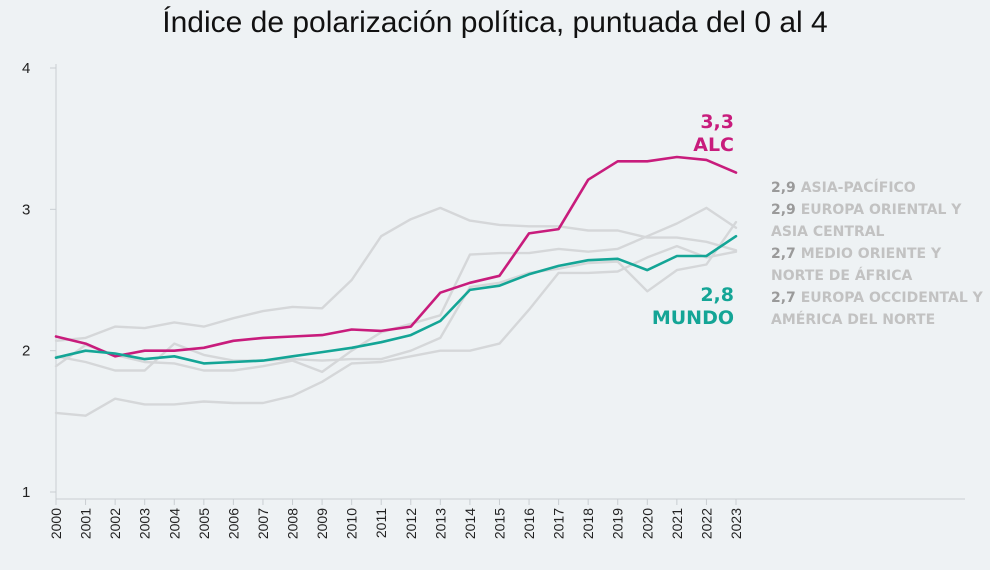 Image resolution: width=990 pixels, height=570 pixels. I want to click on legend-label: EUROPA OCCIDENTAL Y, so click(892, 298).